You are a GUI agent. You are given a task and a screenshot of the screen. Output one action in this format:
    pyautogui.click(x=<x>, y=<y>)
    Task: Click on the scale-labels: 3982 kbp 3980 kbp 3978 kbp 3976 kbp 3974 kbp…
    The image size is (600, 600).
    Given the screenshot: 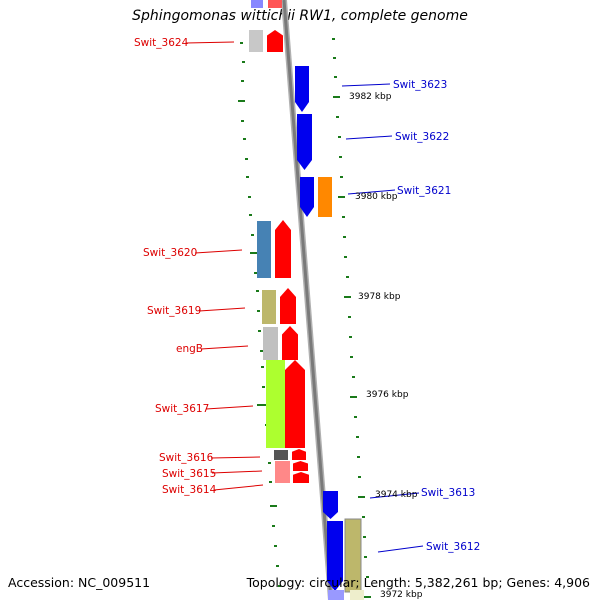 What is the action you would take?
    pyautogui.click(x=386, y=346)
    